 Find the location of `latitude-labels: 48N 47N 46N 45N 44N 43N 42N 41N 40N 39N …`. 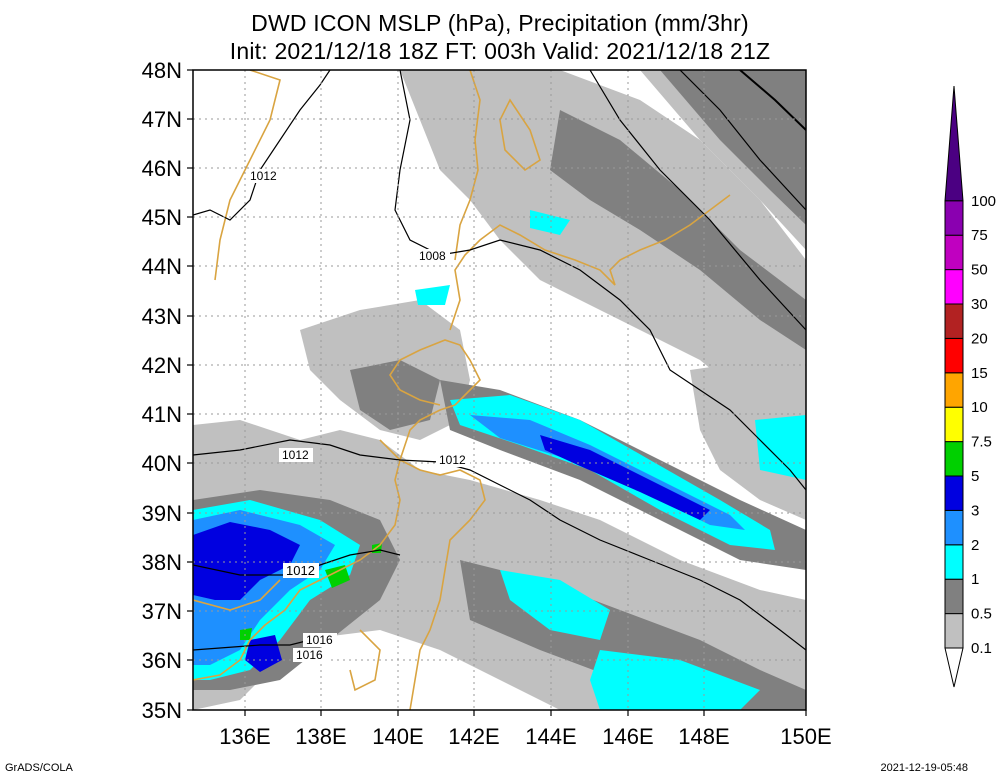

latitude-labels: 48N 47N 46N 45N 44N 43N 42N 41N 40N 39N … is located at coordinates (162, 390).